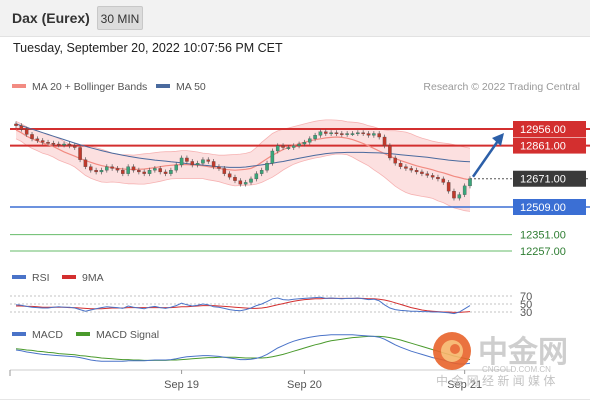 Image resolution: width=590 pixels, height=400 pixels. I want to click on rsi-legend-swatch, so click(19, 277).